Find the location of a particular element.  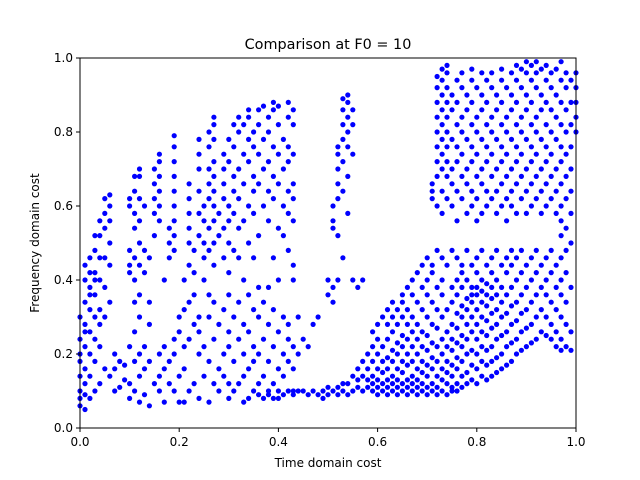

y-tick-label: 0.8 is located at coordinates (63, 132).